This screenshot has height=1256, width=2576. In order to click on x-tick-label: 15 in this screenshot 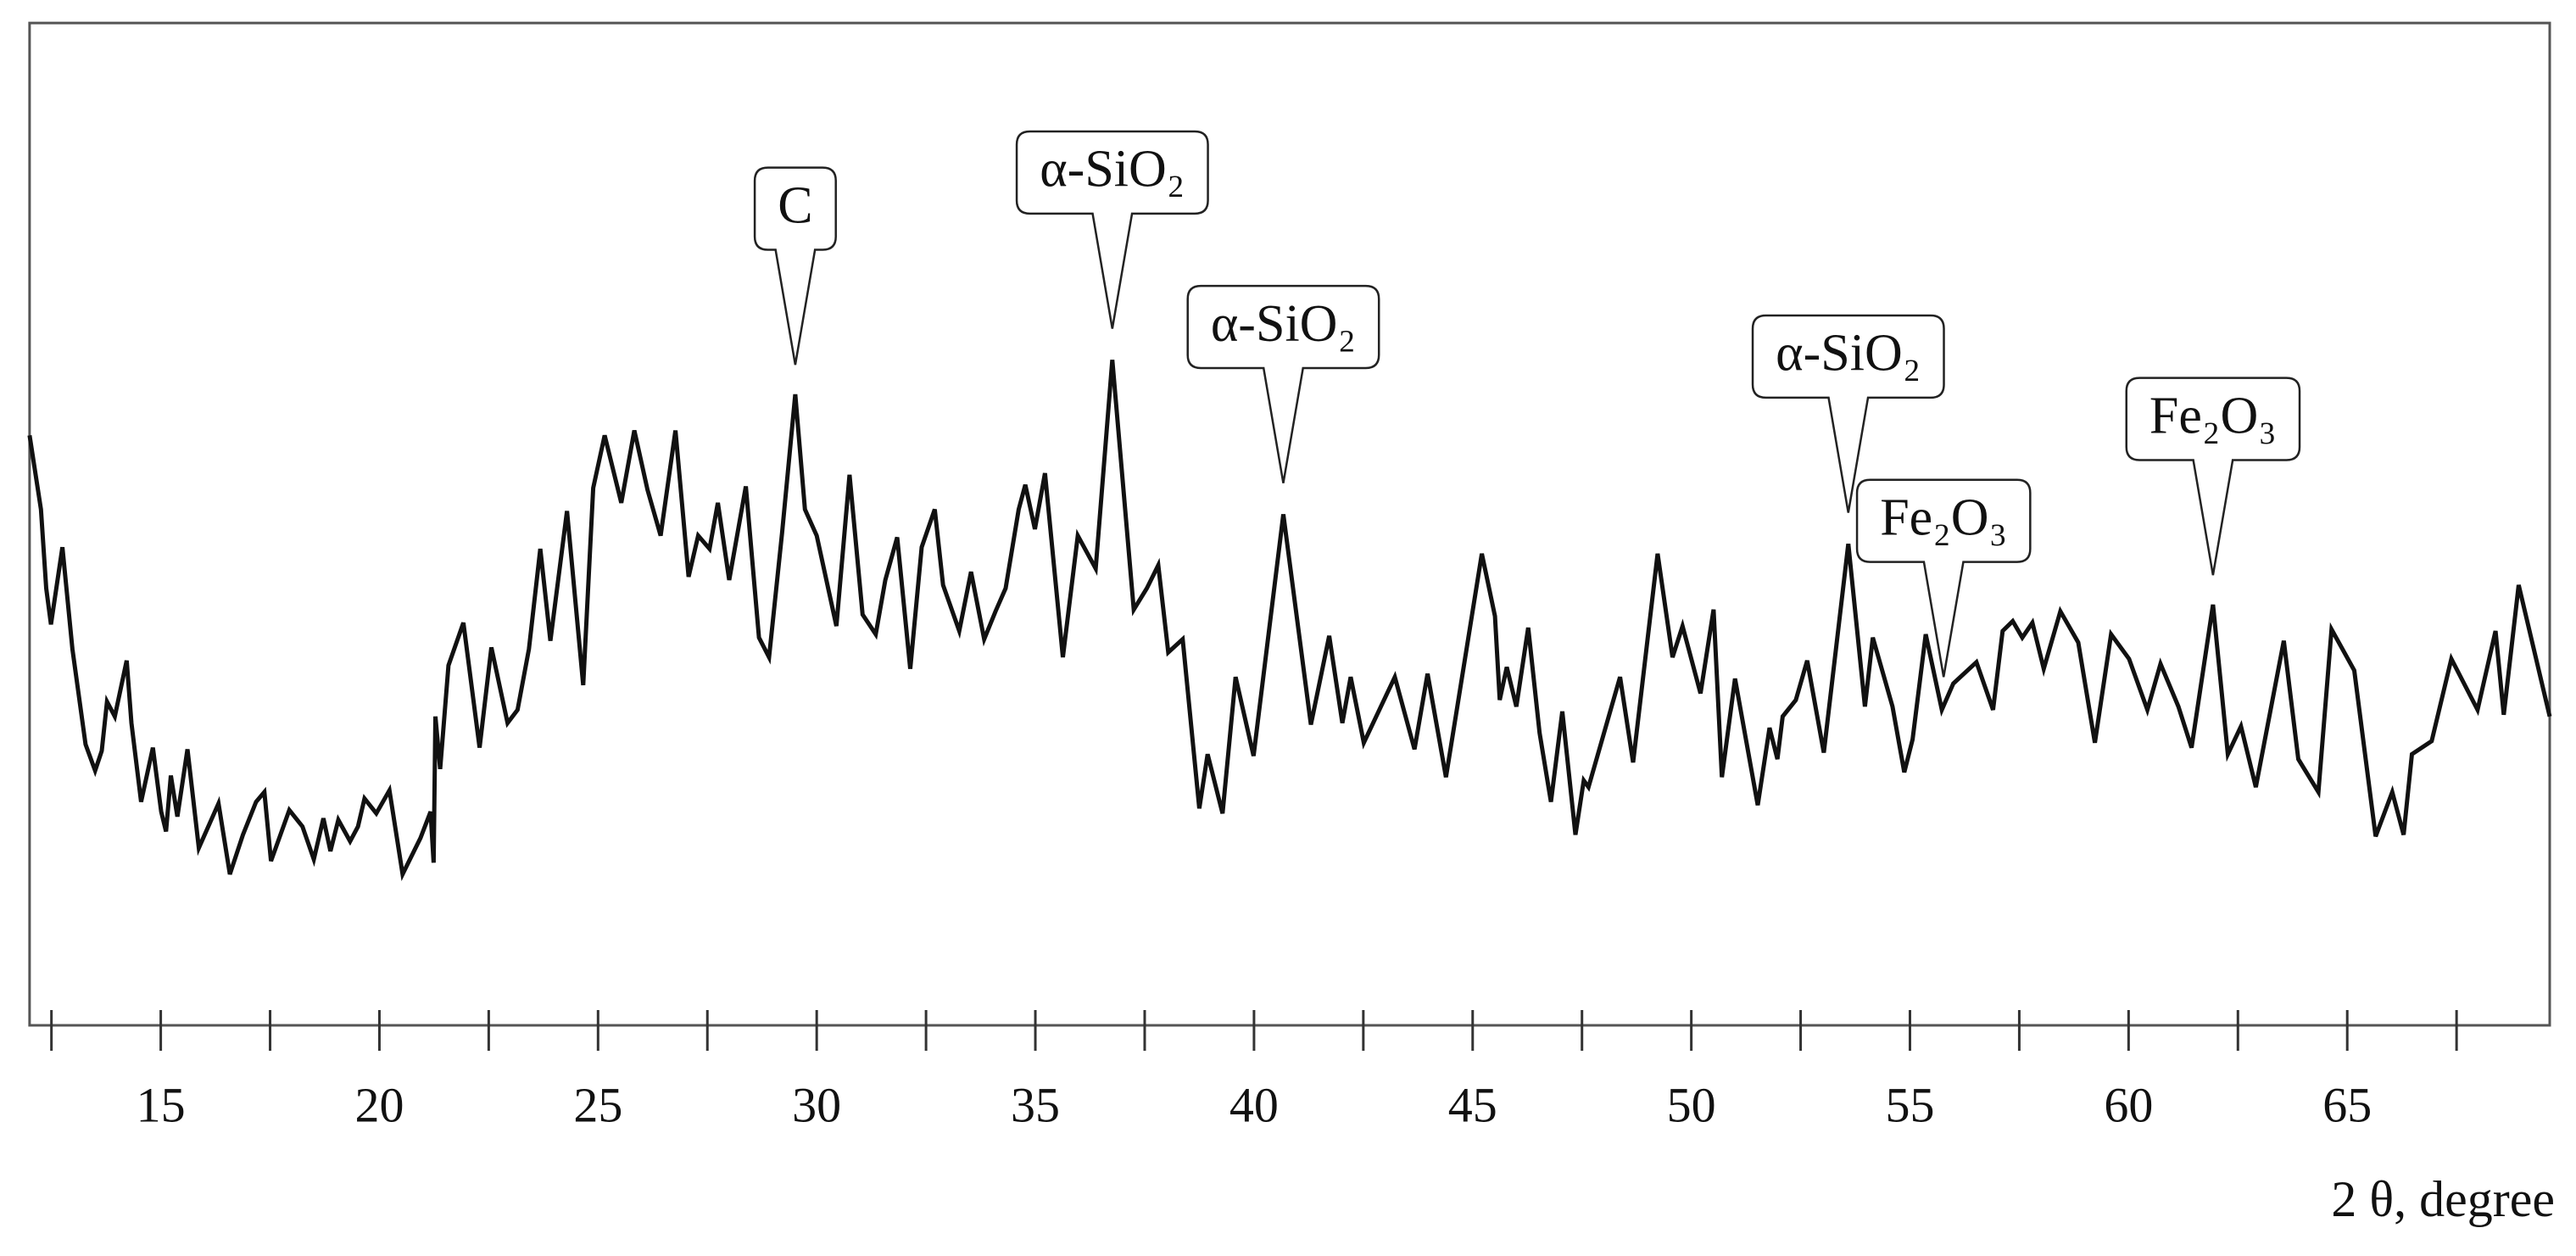, I will do `click(161, 1104)`.